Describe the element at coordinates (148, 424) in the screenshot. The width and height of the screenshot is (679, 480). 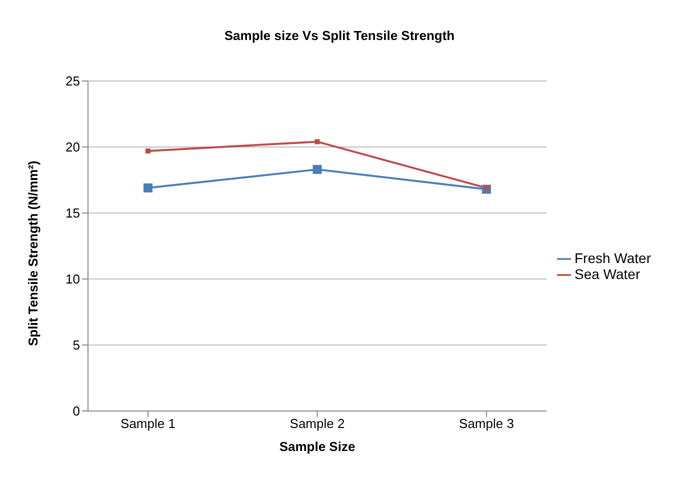
I see `x-tick-label: Sample 1` at that location.